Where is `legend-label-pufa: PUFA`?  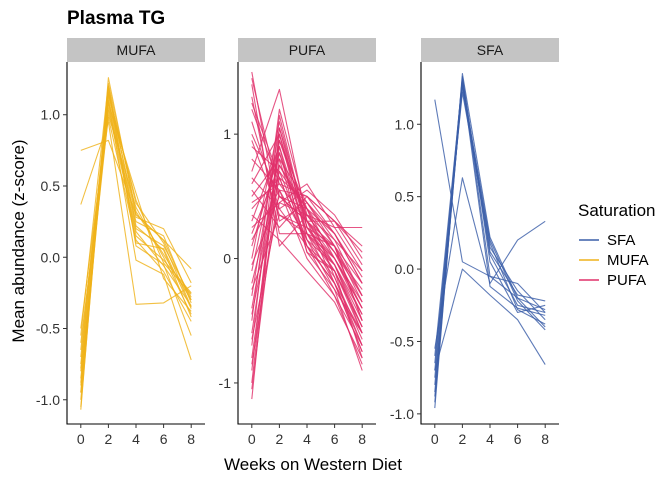
legend-label-pufa: PUFA is located at coordinates (626, 280).